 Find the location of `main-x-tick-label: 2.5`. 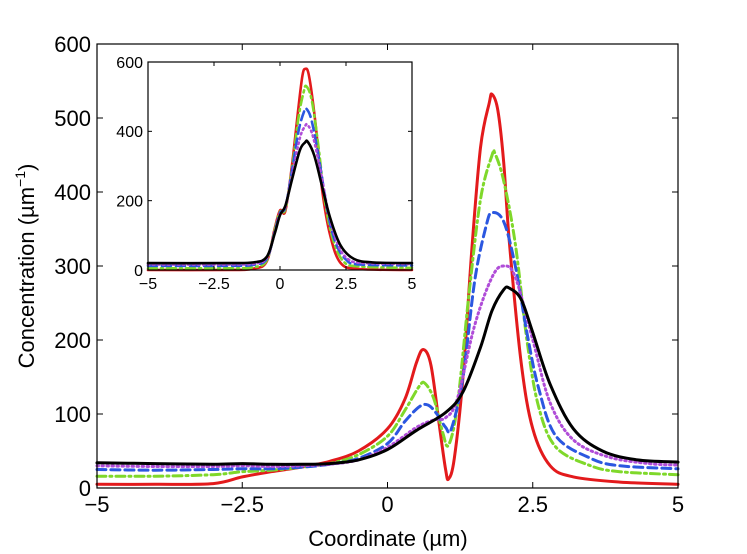

main-x-tick-label: 2.5 is located at coordinates (532, 504).